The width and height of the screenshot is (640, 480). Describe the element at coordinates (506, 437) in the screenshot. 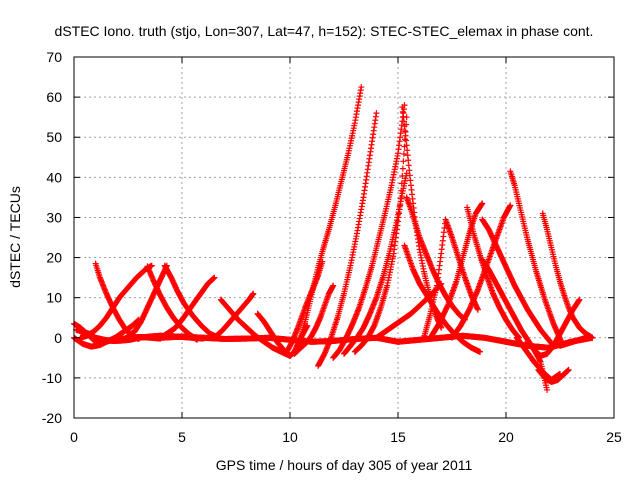

I see `x-tick-label: 20` at that location.